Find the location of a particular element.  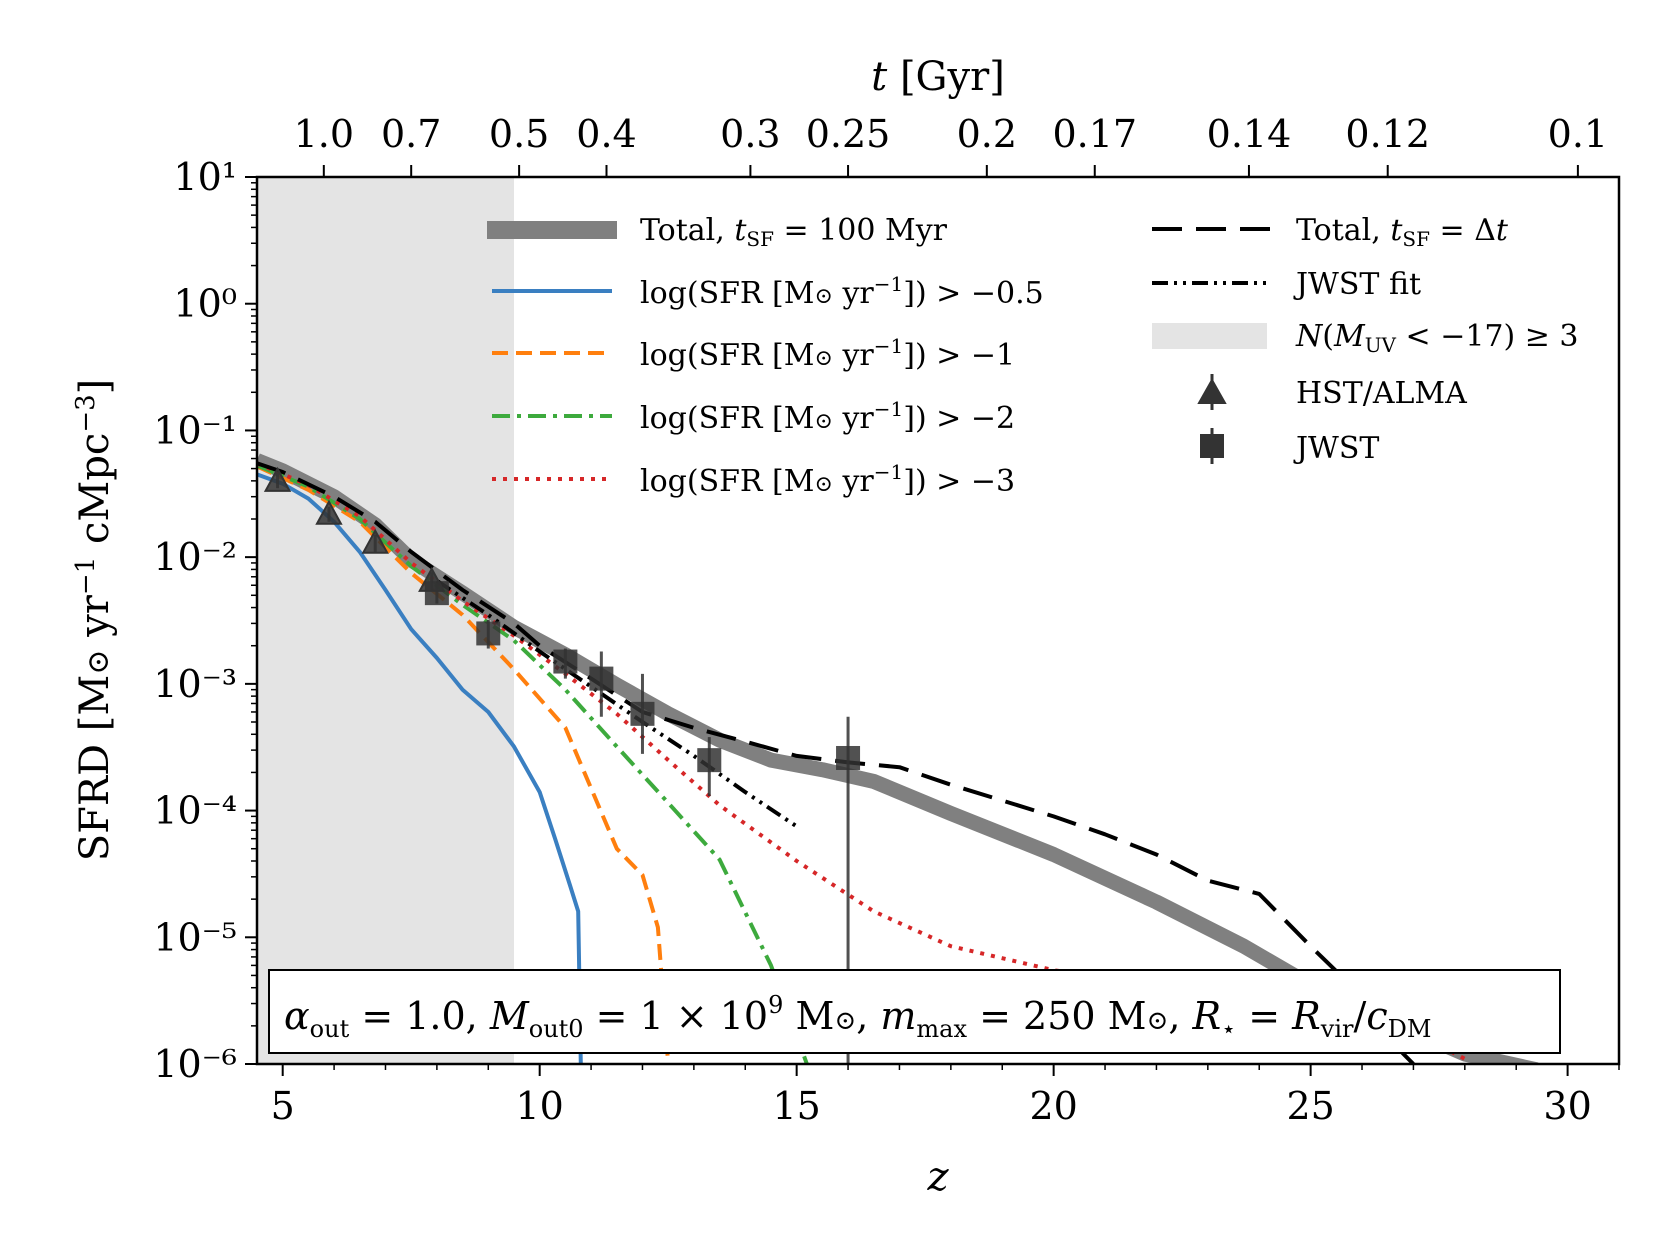

top-tick-label: 0.7 is located at coordinates (411, 134).